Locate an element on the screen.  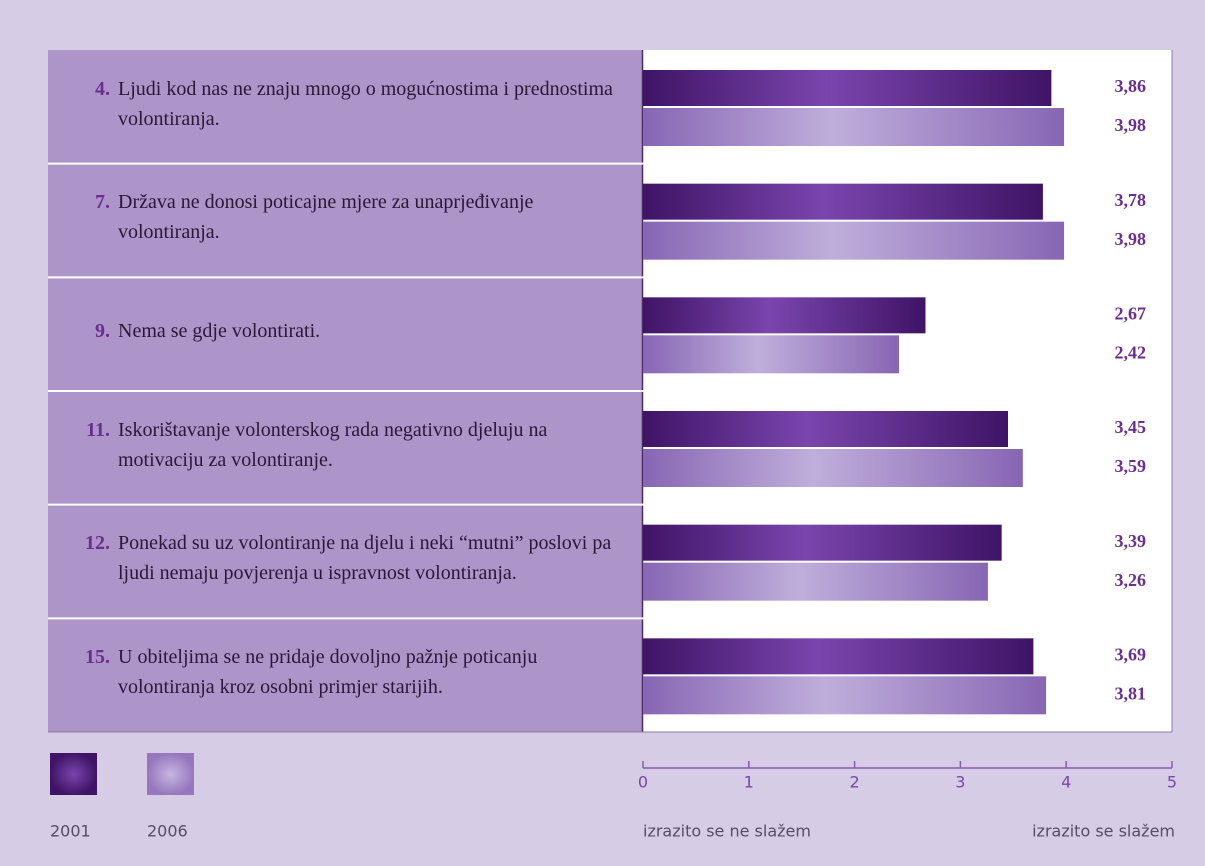
value-label: 3,39 is located at coordinates (1131, 541).